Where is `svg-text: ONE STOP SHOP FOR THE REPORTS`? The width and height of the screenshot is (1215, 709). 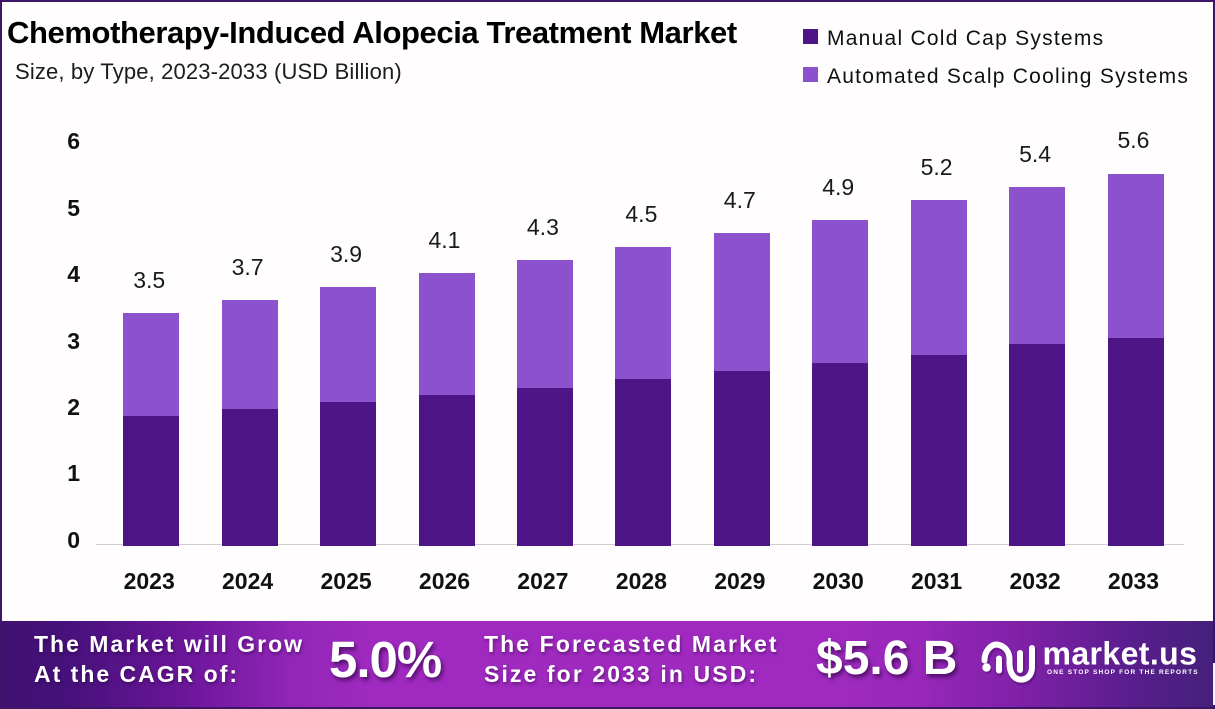
svg-text: ONE STOP SHOP FOR THE REPORTS is located at coordinates (1123, 672).